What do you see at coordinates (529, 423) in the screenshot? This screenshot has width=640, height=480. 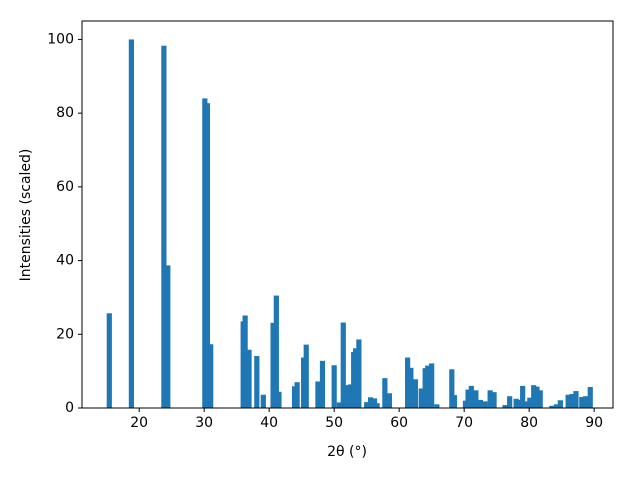 I see `x-tick-label: 80` at bounding box center [529, 423].